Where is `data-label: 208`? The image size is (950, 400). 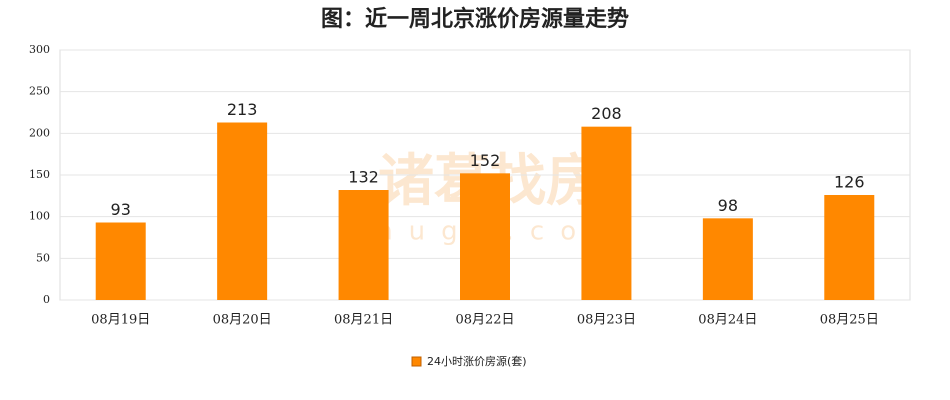 data-label: 208 is located at coordinates (606, 113).